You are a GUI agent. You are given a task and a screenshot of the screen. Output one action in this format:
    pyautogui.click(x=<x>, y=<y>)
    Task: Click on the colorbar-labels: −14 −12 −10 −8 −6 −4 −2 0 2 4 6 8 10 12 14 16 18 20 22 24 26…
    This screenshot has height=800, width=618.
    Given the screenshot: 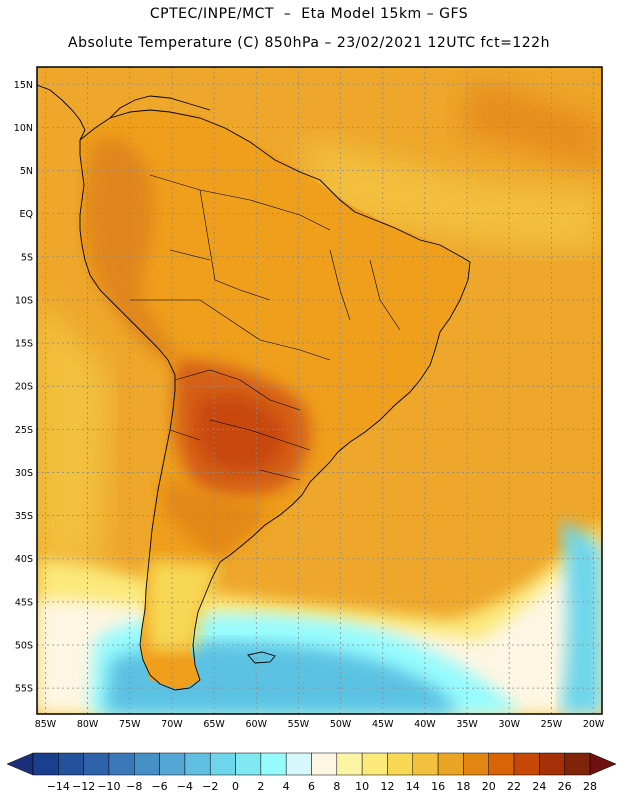 What is the action you would take?
    pyautogui.click(x=322, y=786)
    